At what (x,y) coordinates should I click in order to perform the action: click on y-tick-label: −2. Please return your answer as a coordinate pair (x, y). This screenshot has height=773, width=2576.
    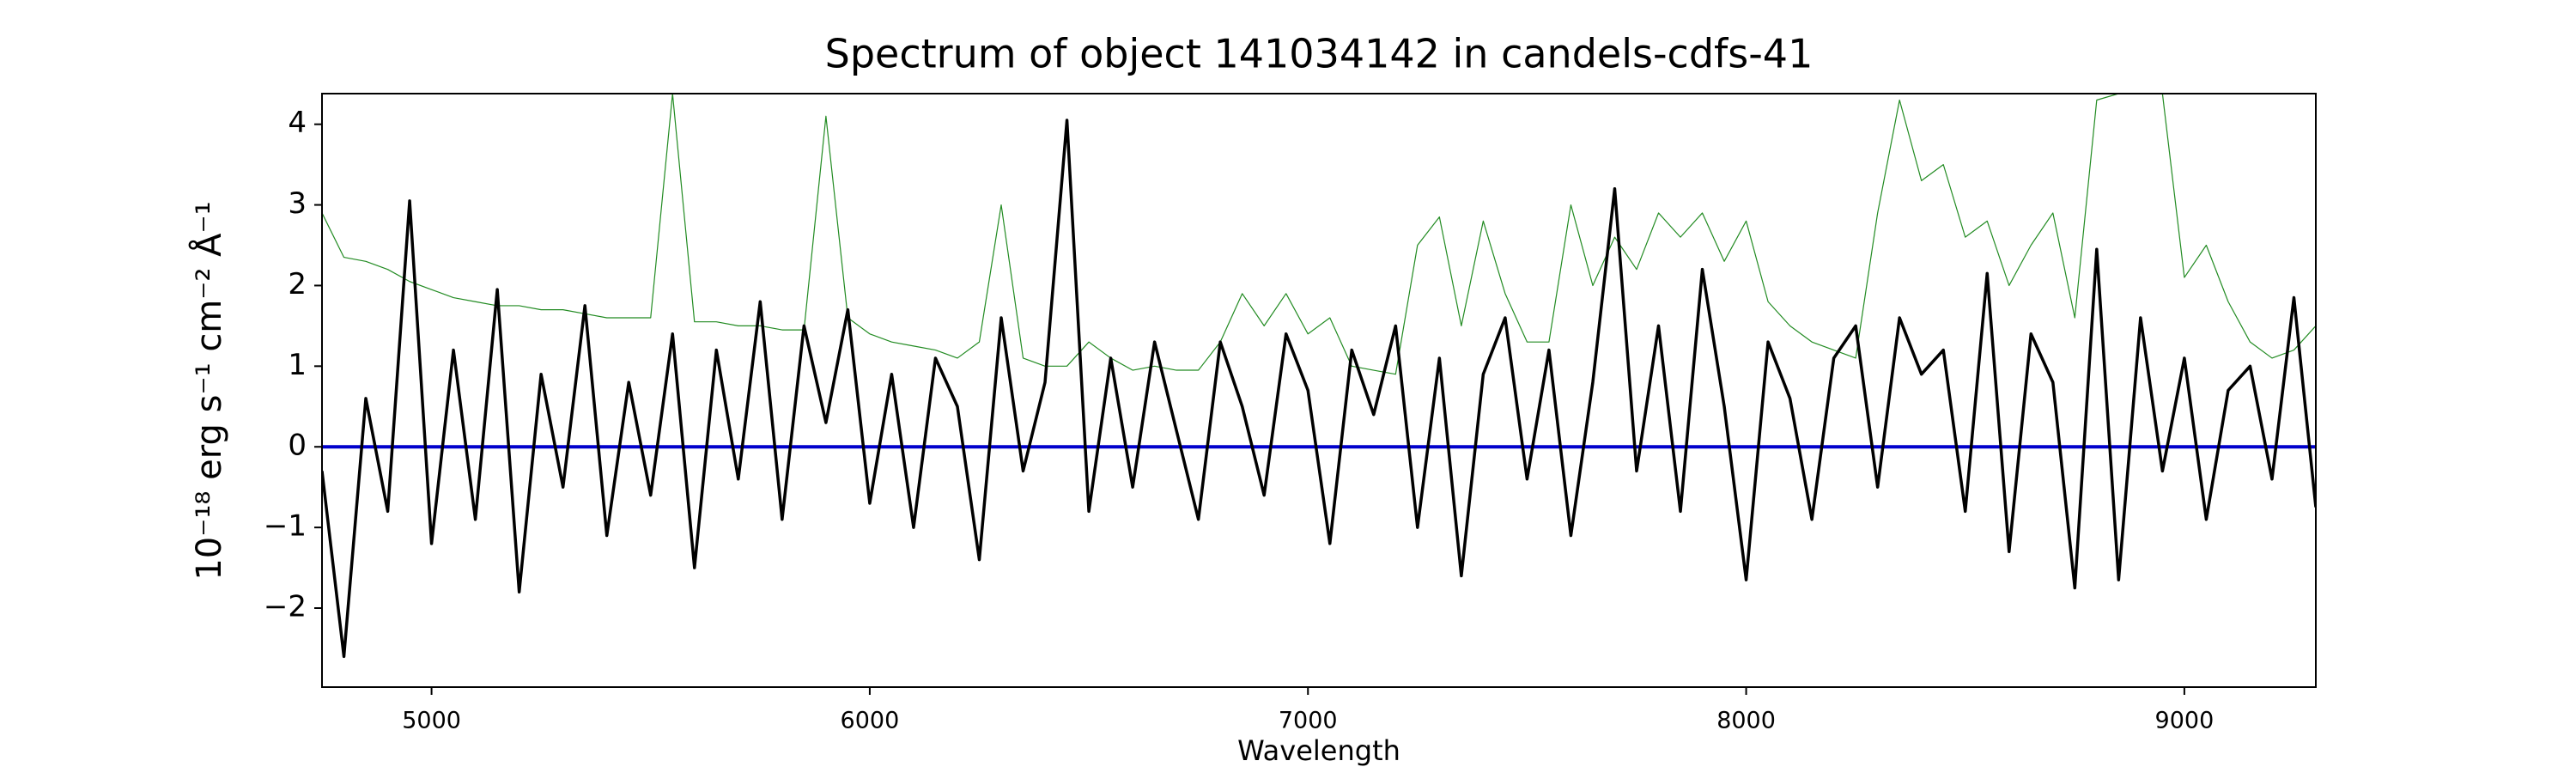
    Looking at the image, I should click on (285, 606).